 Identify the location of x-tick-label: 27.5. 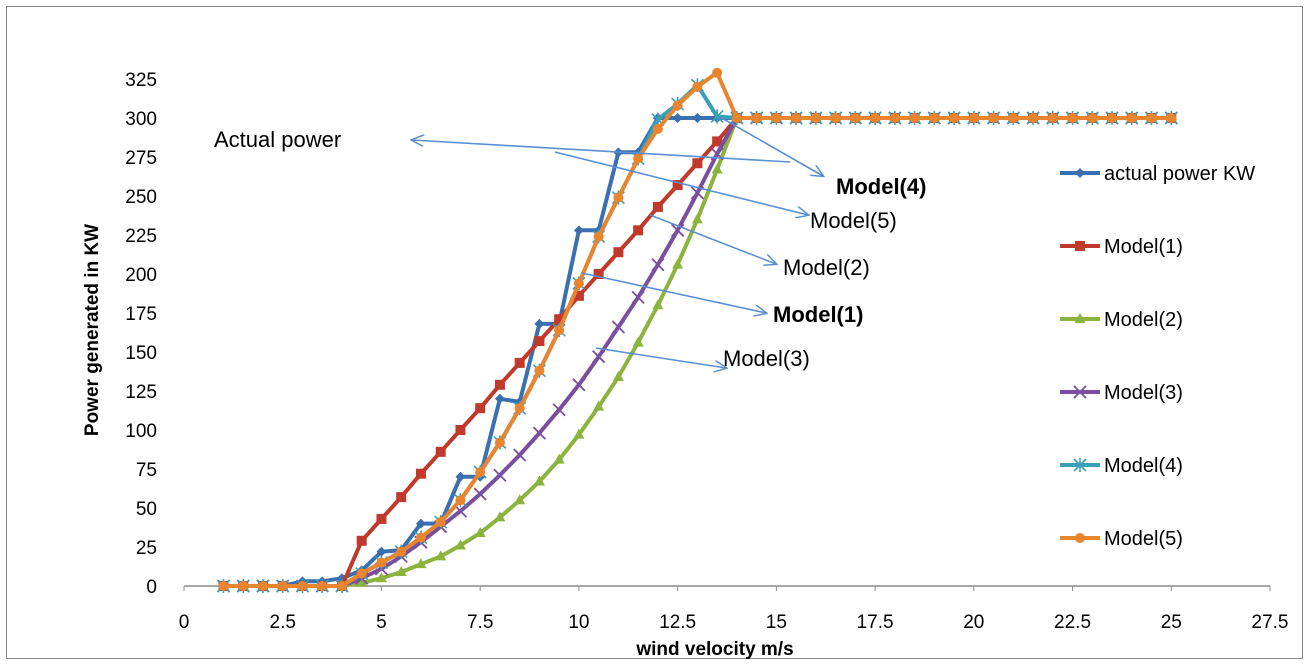
(1270, 622).